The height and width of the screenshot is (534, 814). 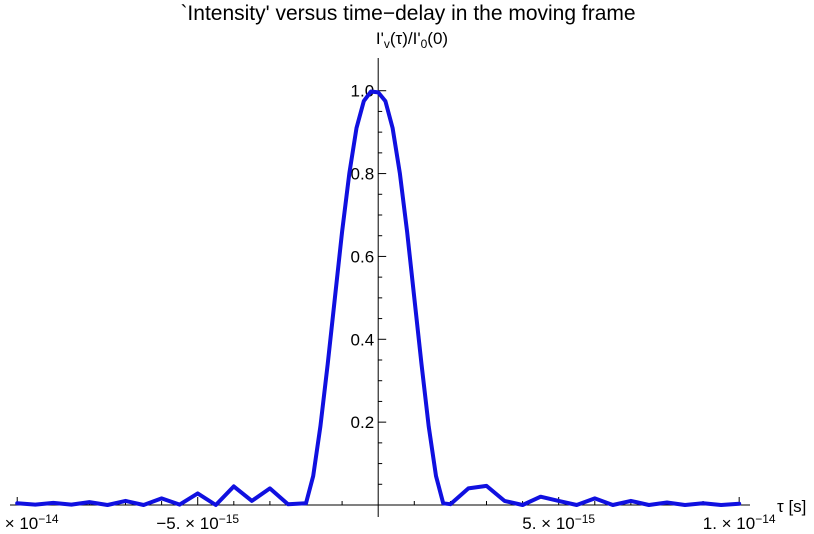 I want to click on x-tick-label: 1. × 10−14, so click(x=739, y=522).